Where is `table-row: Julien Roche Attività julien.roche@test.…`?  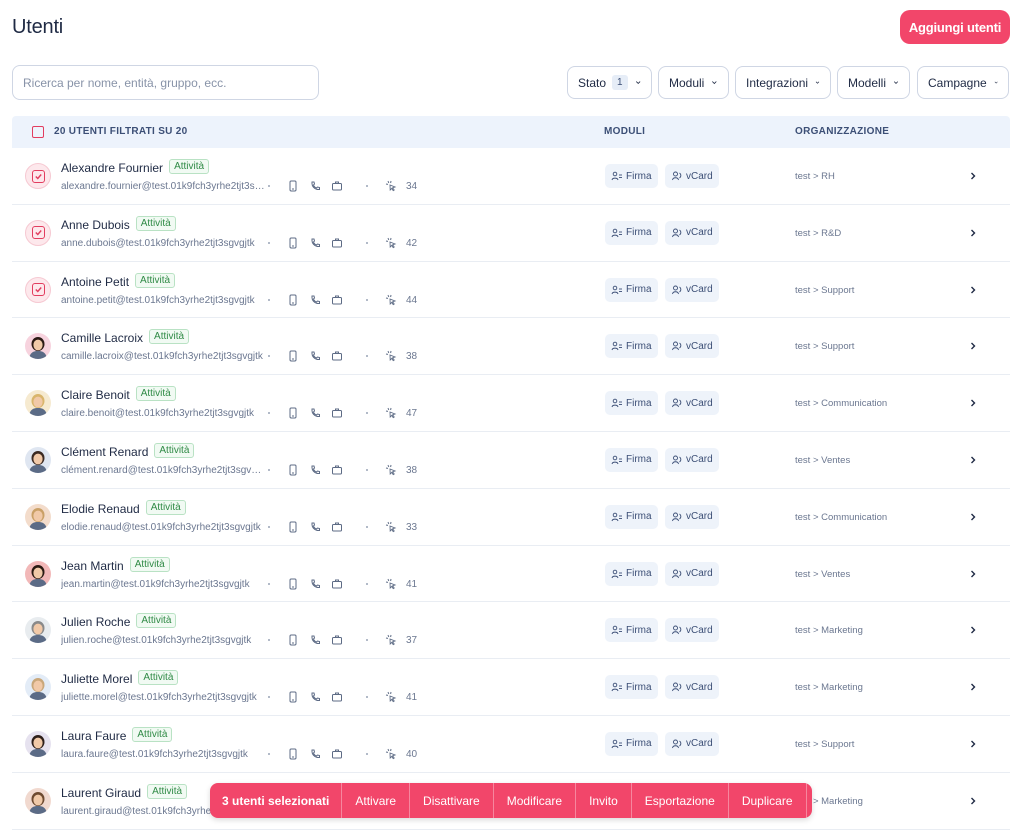 table-row: Julien Roche Attività julien.roche@test.… is located at coordinates (511, 631).